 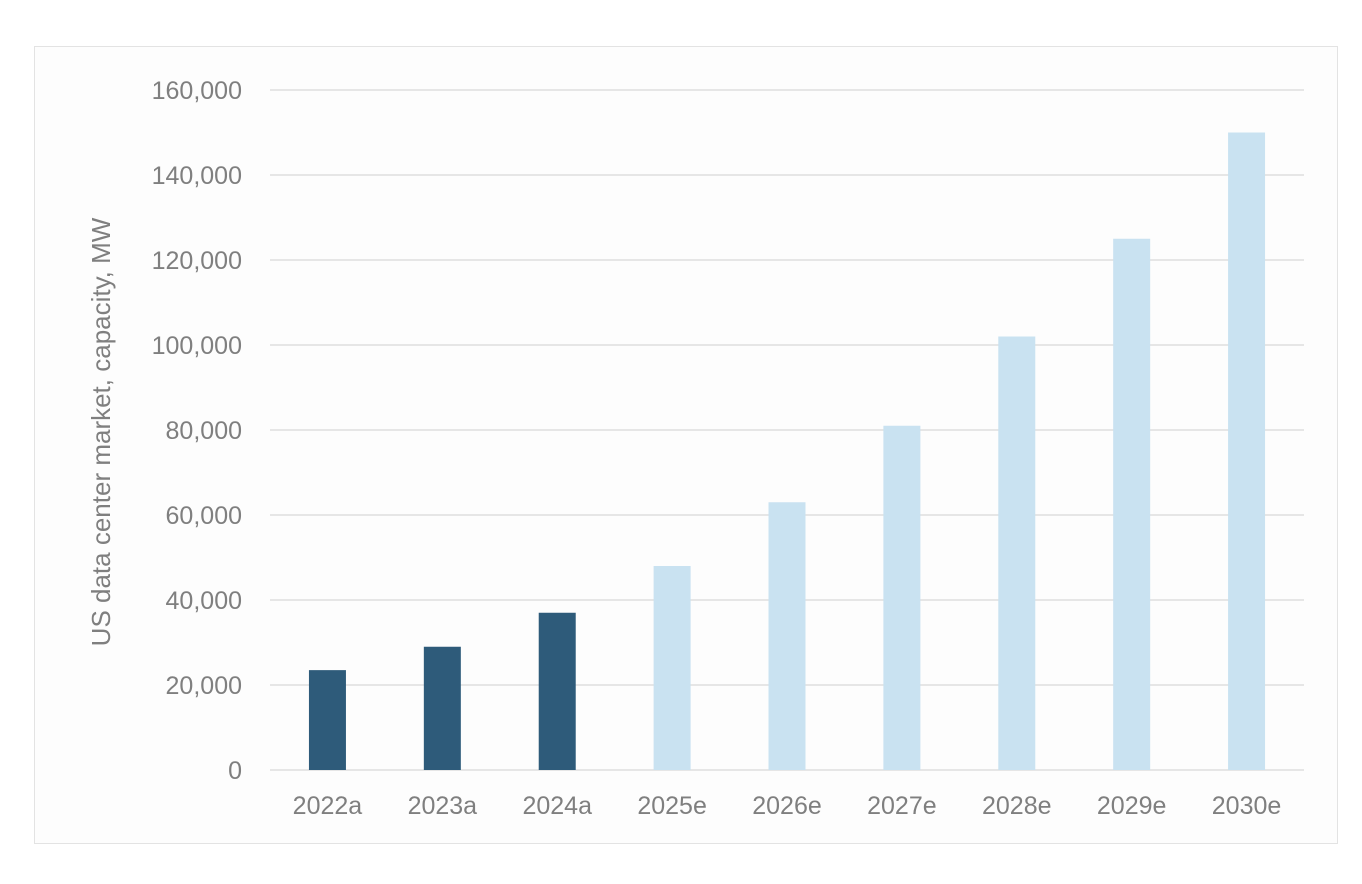 I want to click on x-tick-label: 2029e, so click(x=1132, y=806).